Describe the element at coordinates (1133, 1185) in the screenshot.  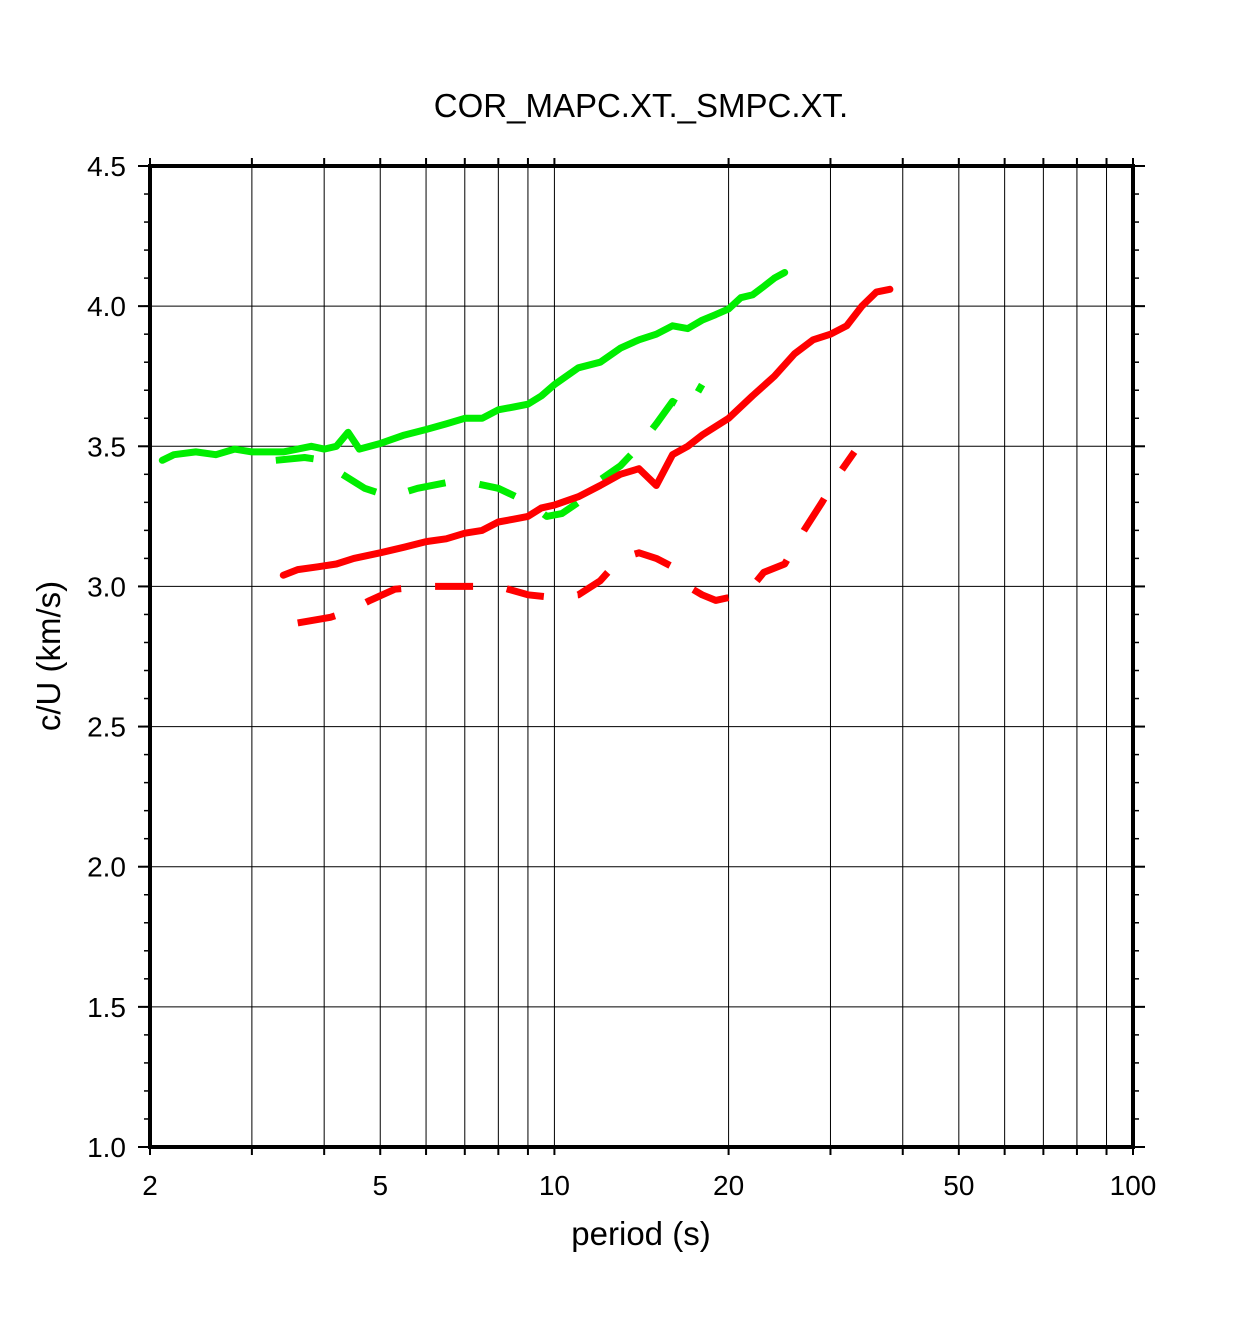
I see `x-tick-label: 100` at that location.